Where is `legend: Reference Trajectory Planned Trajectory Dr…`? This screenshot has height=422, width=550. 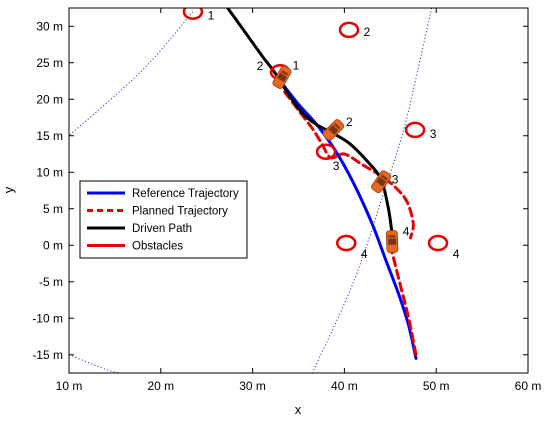 legend: Reference Trajectory Planned Trajectory Dr… is located at coordinates (163, 219).